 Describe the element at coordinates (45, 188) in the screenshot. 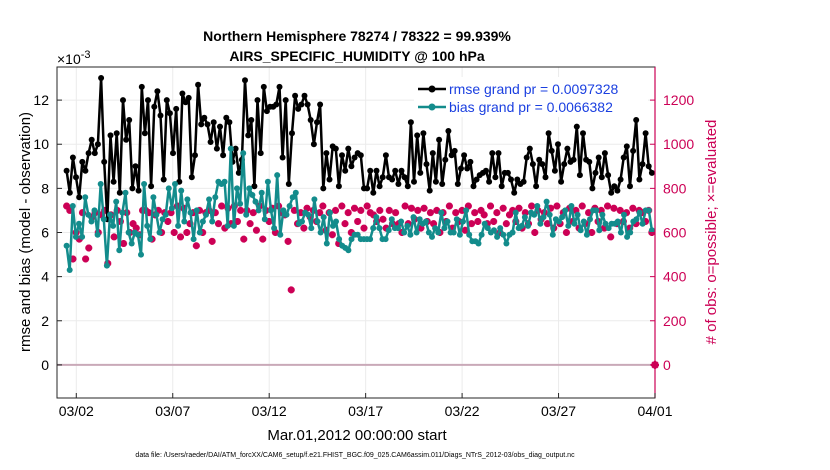

I see `left-tick-label: 8` at that location.